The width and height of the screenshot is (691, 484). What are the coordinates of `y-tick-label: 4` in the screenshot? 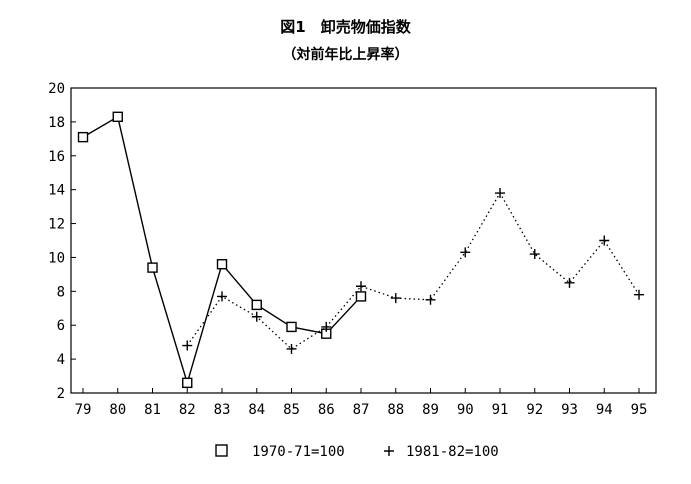 It's located at (61, 360).